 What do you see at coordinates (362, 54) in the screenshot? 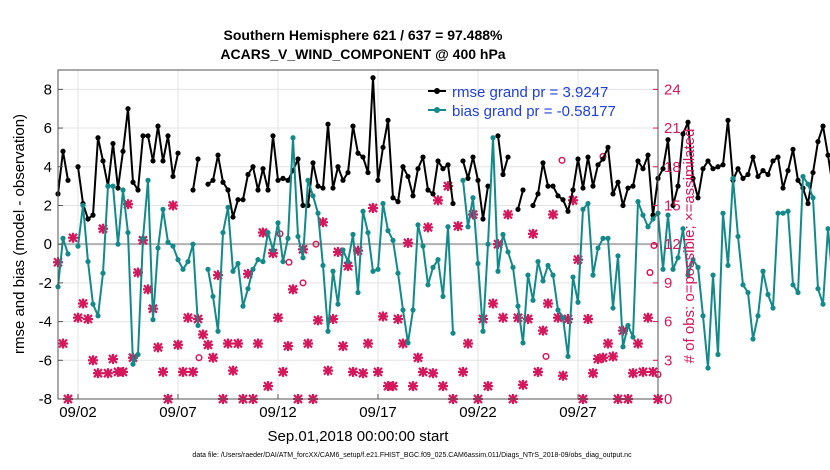
I see `chart-title-line2: ACARS_V_WIND_COMPONENT @ 400 hPa` at bounding box center [362, 54].